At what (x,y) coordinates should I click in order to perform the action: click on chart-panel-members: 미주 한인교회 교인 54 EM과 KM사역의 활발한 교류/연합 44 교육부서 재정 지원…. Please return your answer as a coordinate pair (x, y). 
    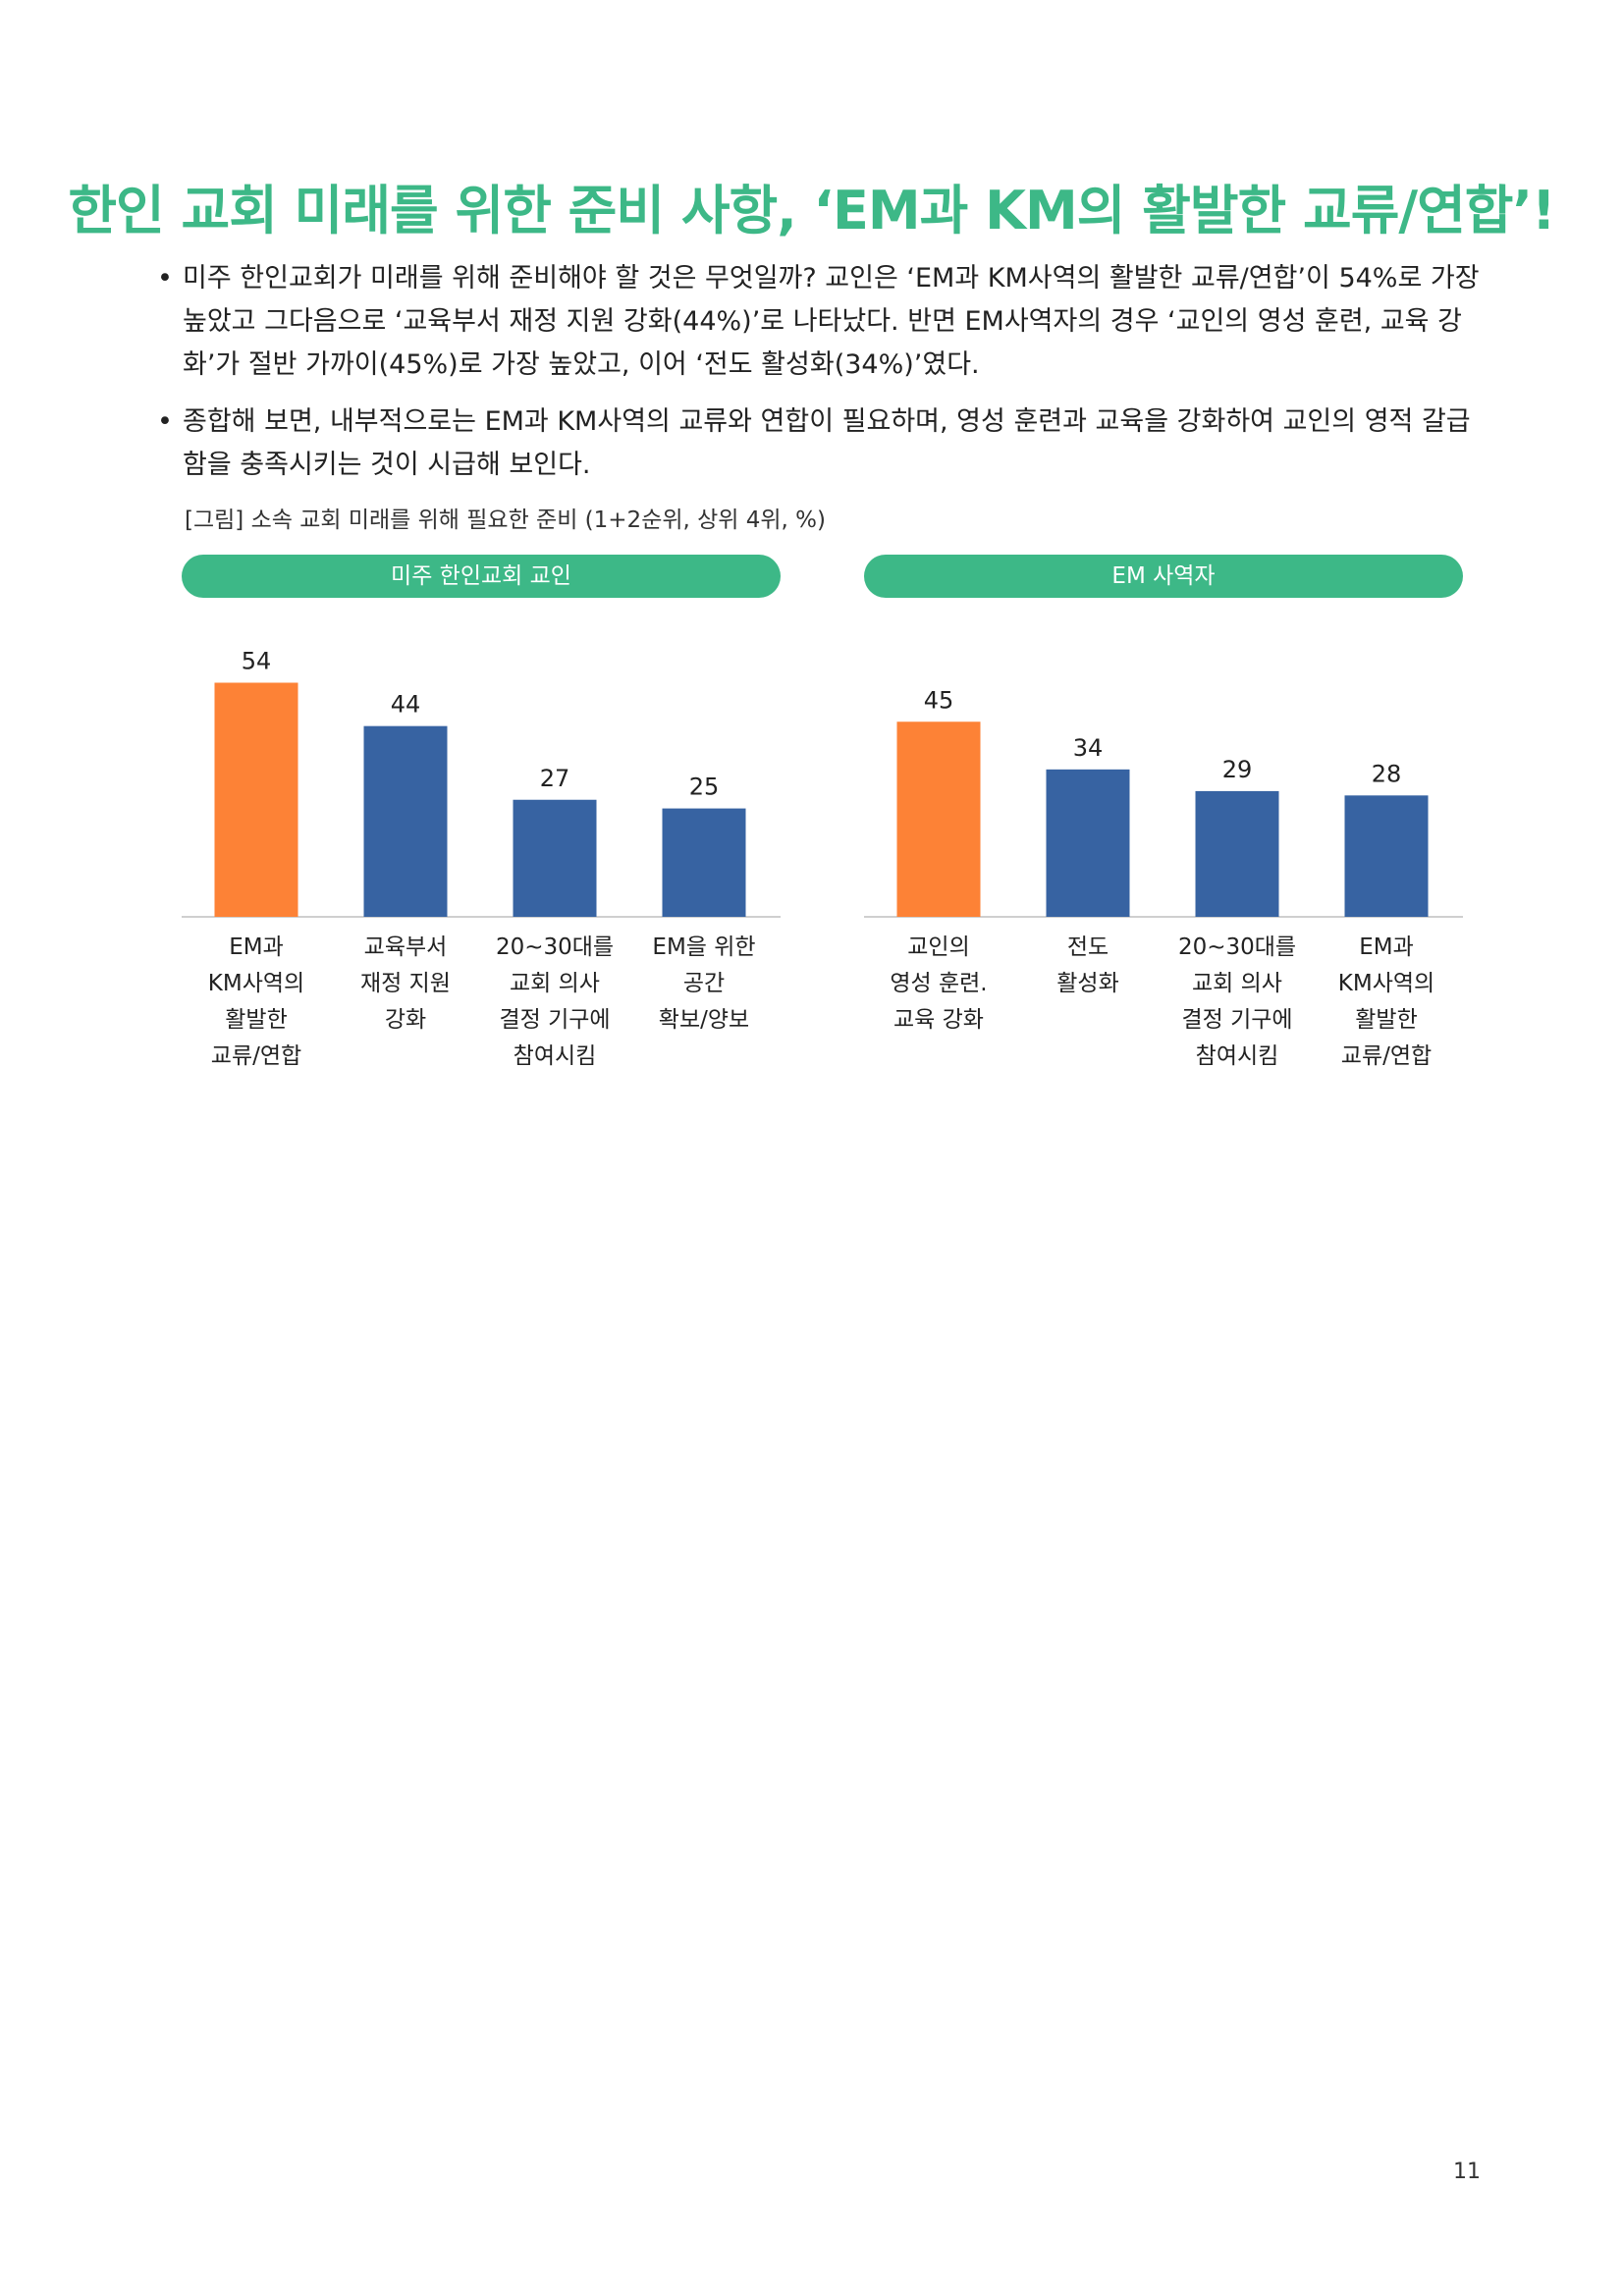
    Looking at the image, I should click on (481, 812).